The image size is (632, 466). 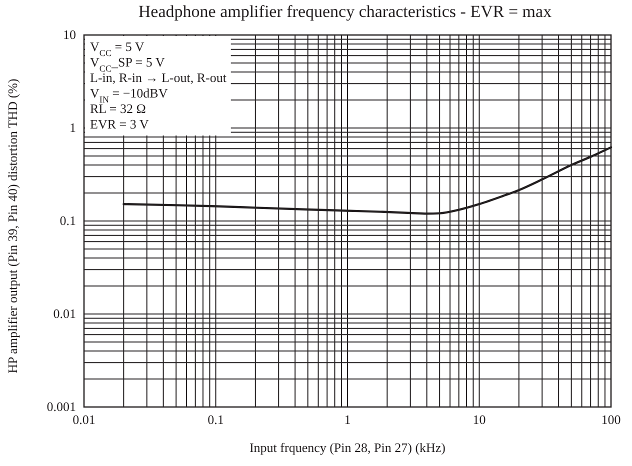 What do you see at coordinates (479, 420) in the screenshot?
I see `x-tick-label: 10` at bounding box center [479, 420].